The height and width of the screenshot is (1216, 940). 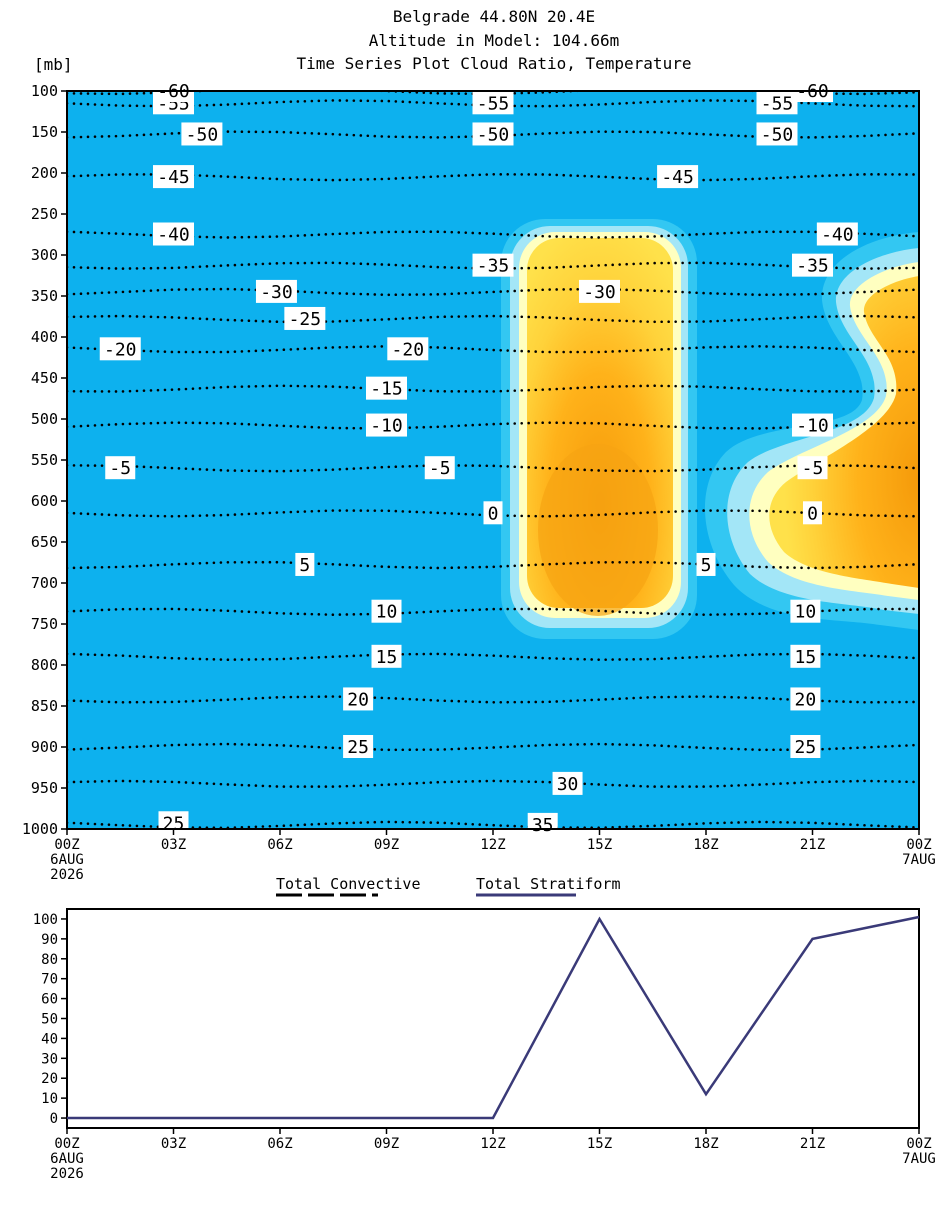 I want to click on heatmap-y-tick-label: 650, so click(x=44, y=542).